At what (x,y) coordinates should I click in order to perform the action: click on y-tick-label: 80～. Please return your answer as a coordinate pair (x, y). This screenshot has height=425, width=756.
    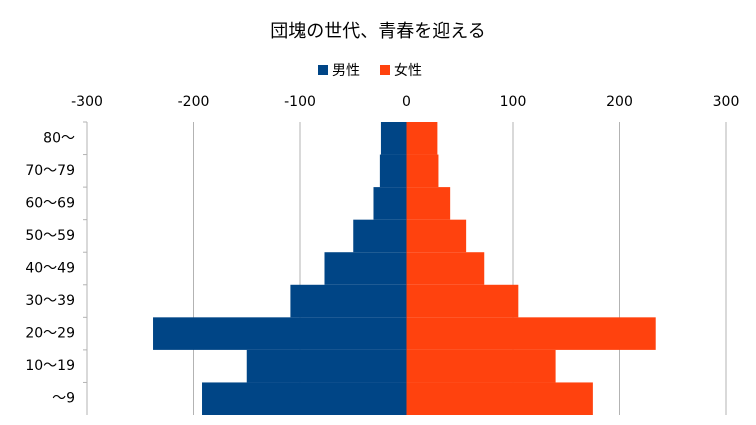
    Looking at the image, I should click on (59, 138).